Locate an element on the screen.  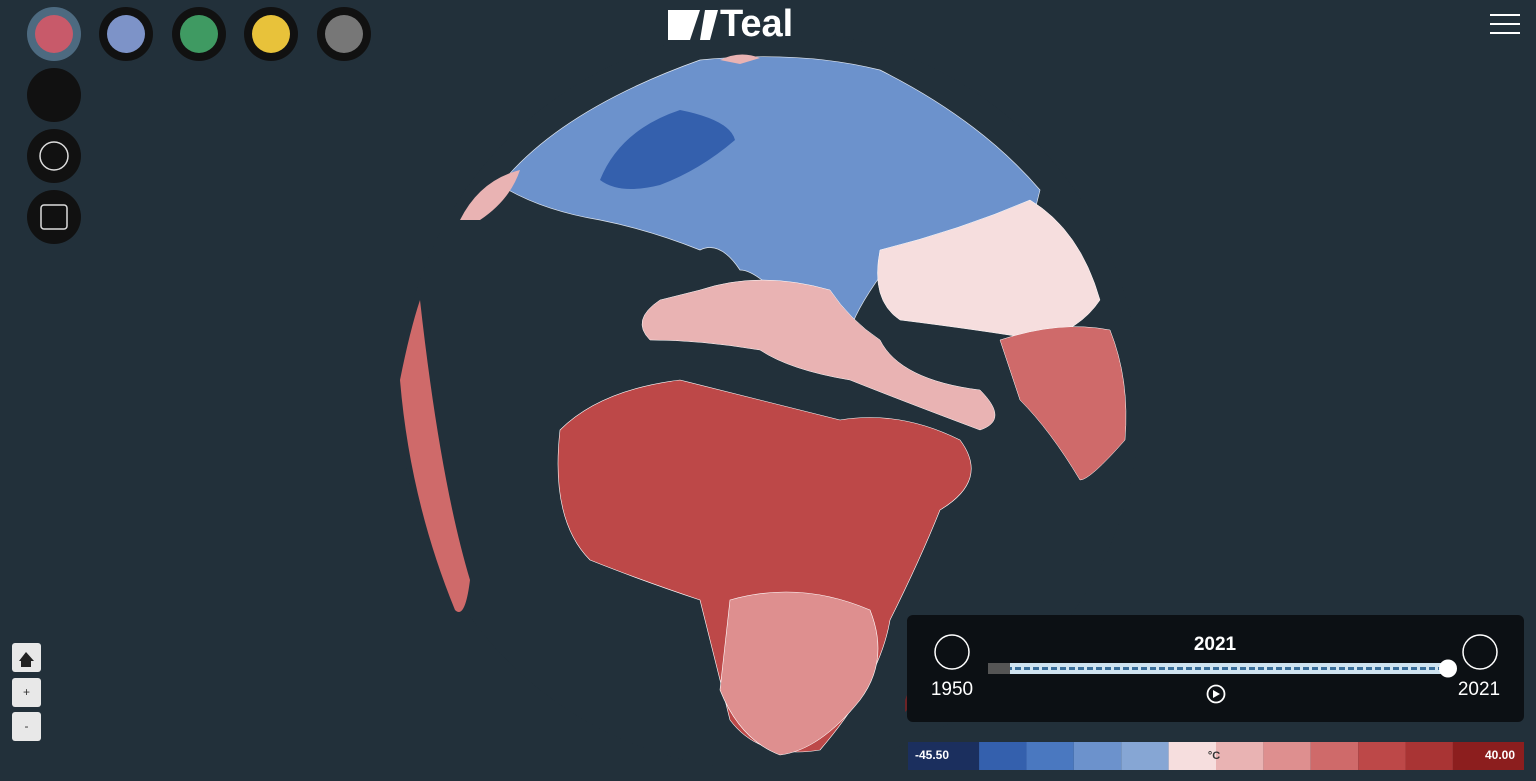
zoom-in-button is located at coordinates (26, 692).